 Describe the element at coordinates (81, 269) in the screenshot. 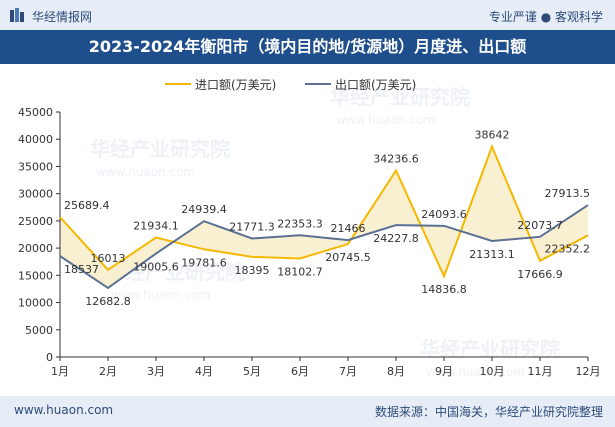

I see `export-data-label: 18537` at that location.